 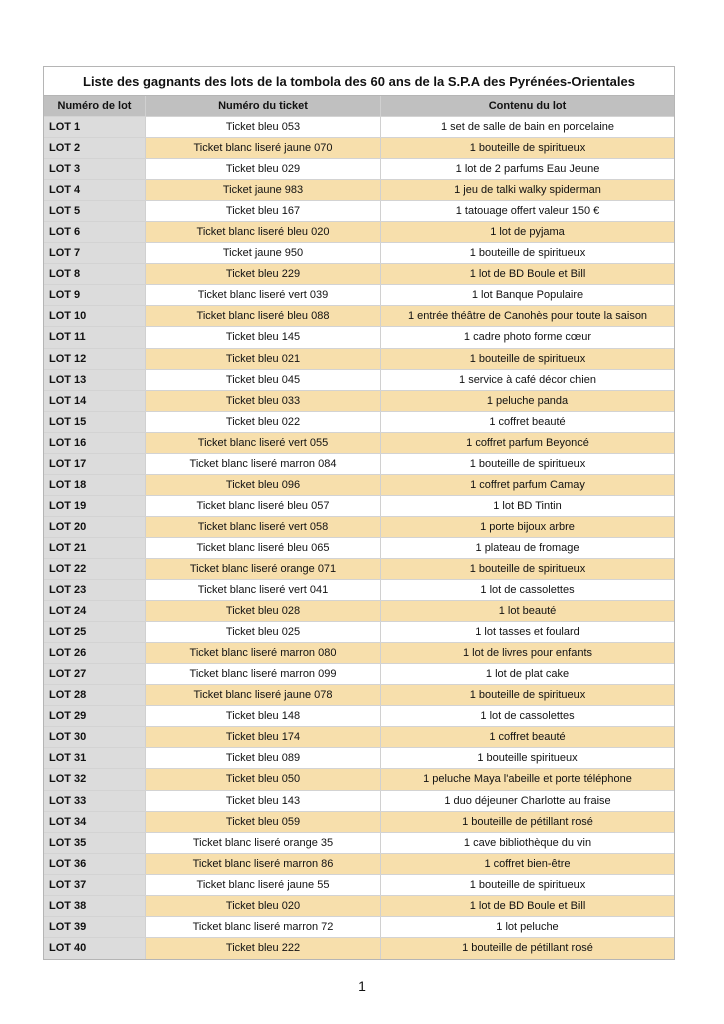 What do you see at coordinates (263, 463) in the screenshot?
I see `ticket-number-cell: Ticket blanc liseré marron 084` at bounding box center [263, 463].